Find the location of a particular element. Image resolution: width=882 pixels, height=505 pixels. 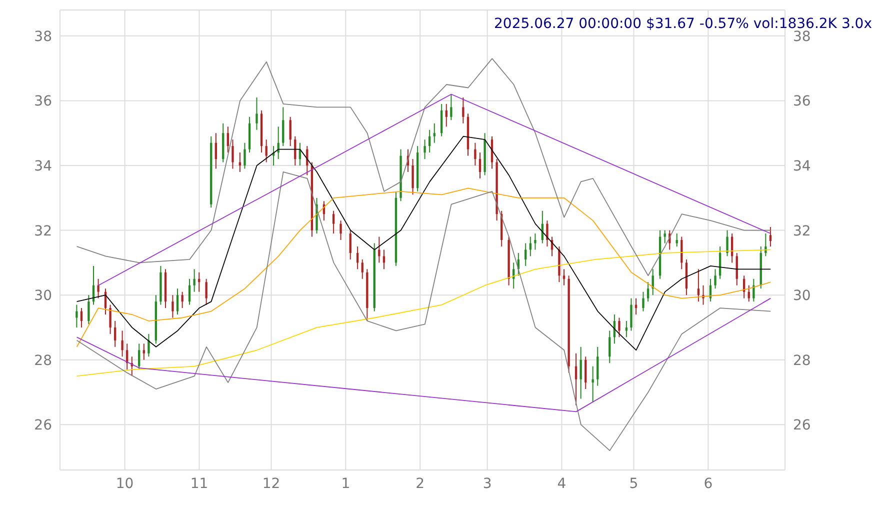

y2-tick-label: 36 is located at coordinates (802, 102).